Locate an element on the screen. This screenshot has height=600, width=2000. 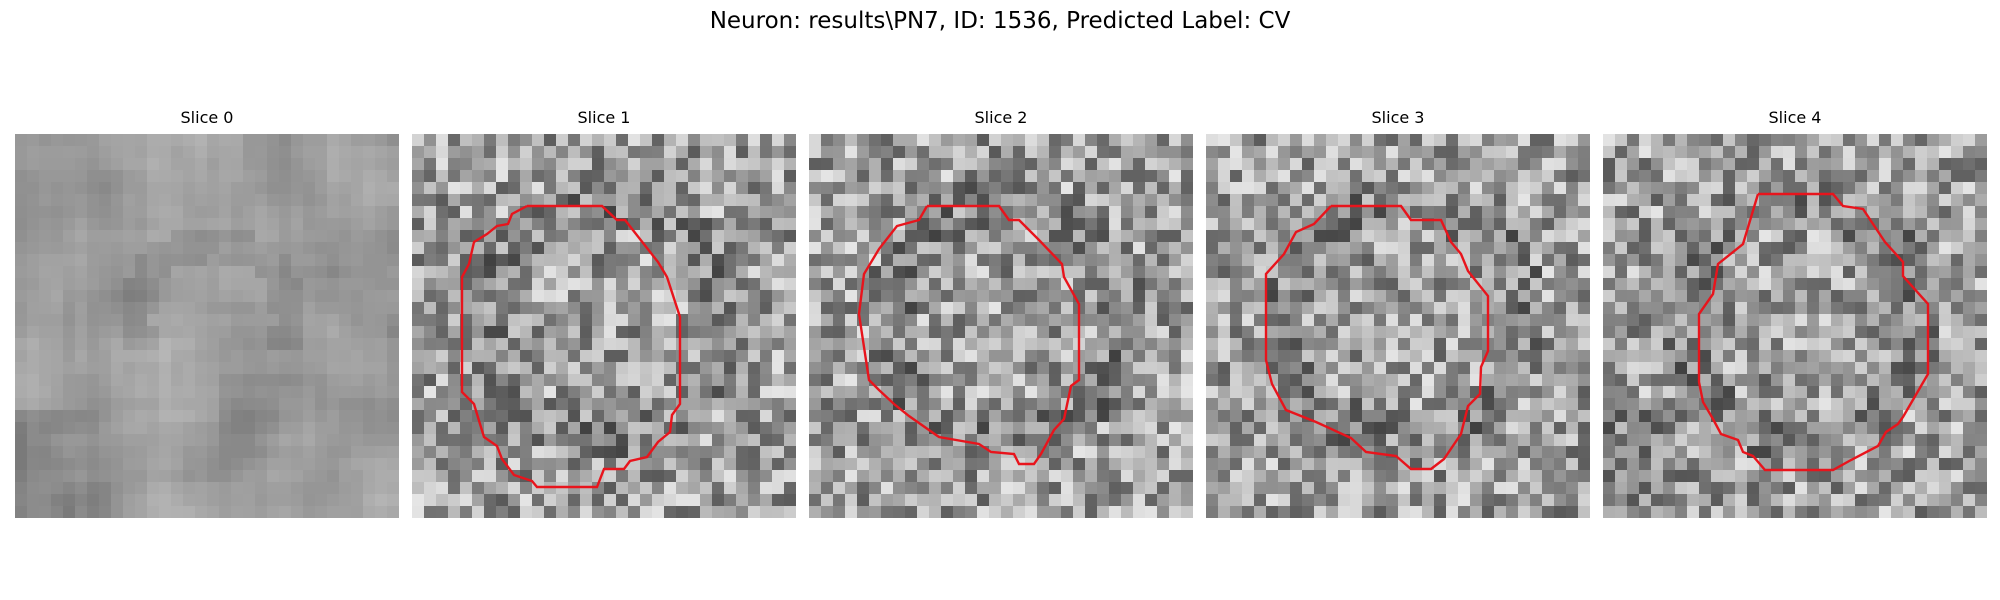
panel-title: Slice 1 is located at coordinates (604, 117).